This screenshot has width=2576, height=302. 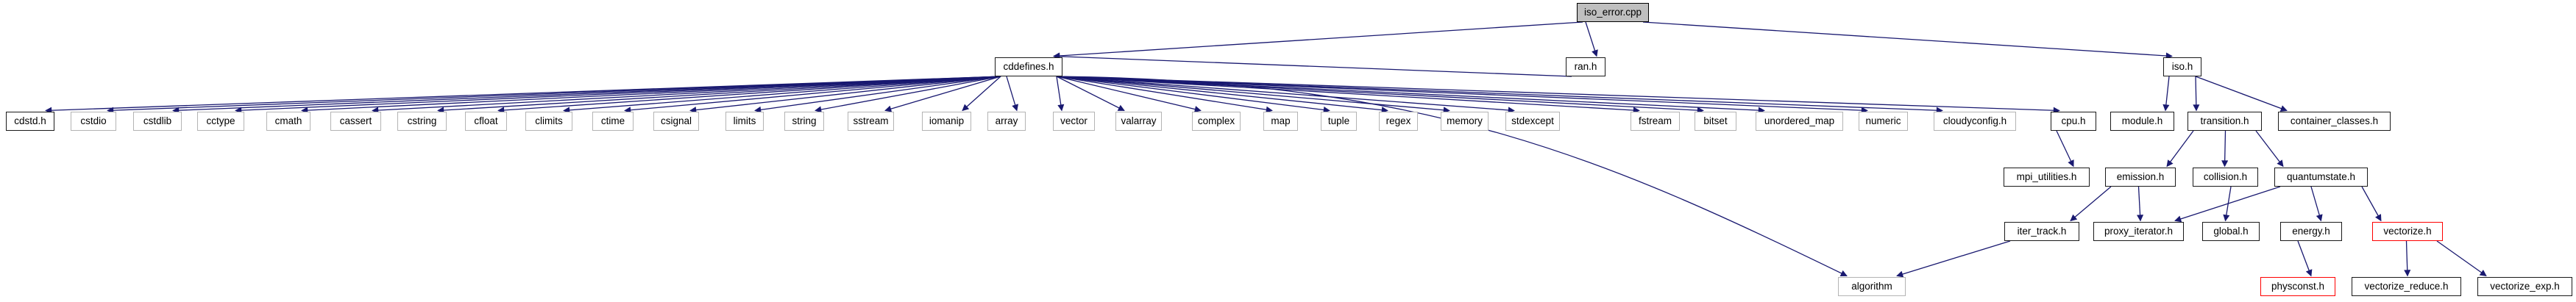 I want to click on node-limits: limits, so click(x=744, y=121).